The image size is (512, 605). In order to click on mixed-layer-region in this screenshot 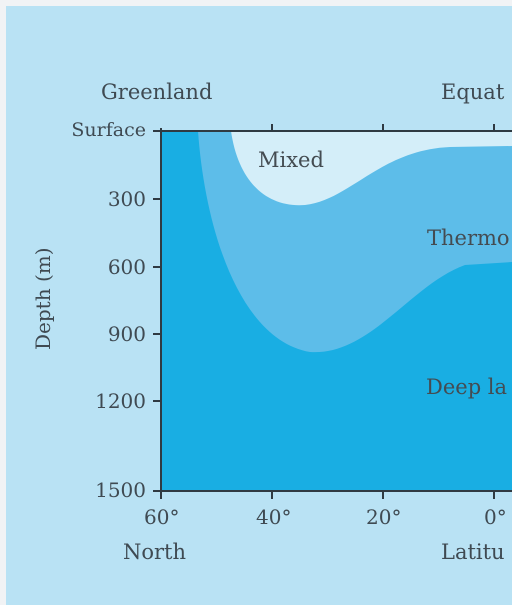, I will do `click(371, 168)`.